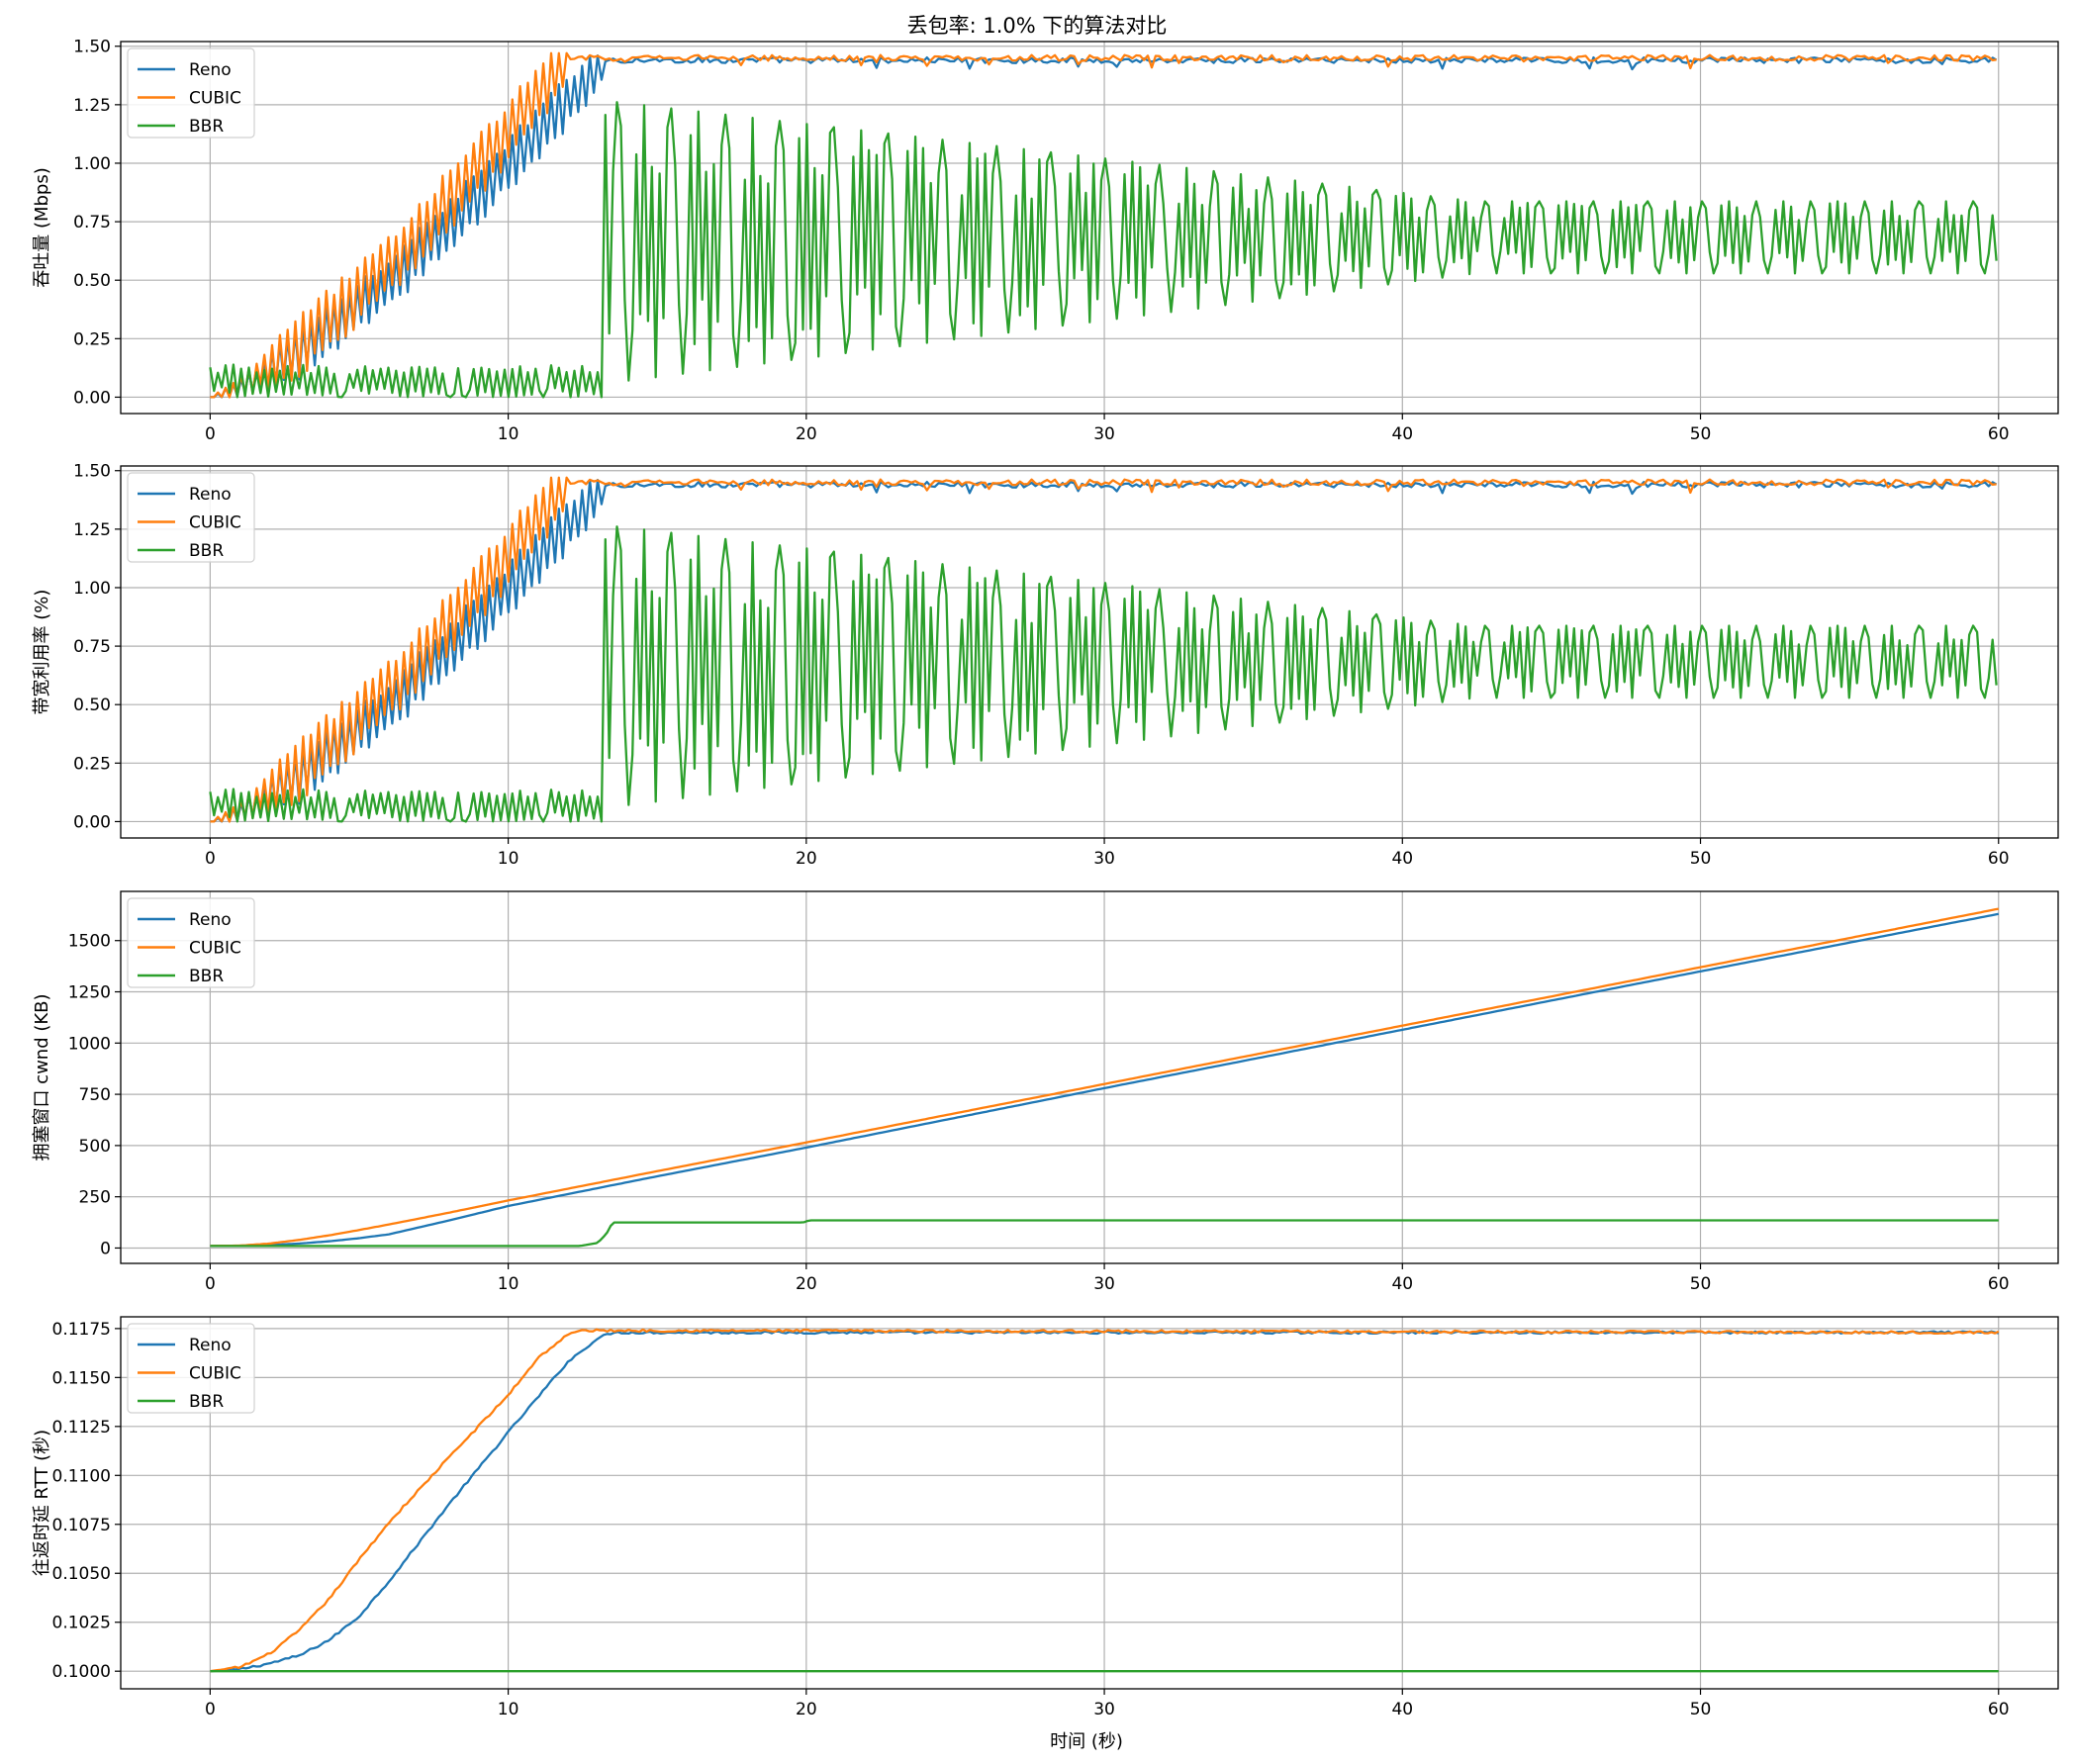 The image size is (2073, 1764). What do you see at coordinates (42, 1077) in the screenshot?
I see `y-axis-label: 拥塞窗口 cwnd (KB)` at bounding box center [42, 1077].